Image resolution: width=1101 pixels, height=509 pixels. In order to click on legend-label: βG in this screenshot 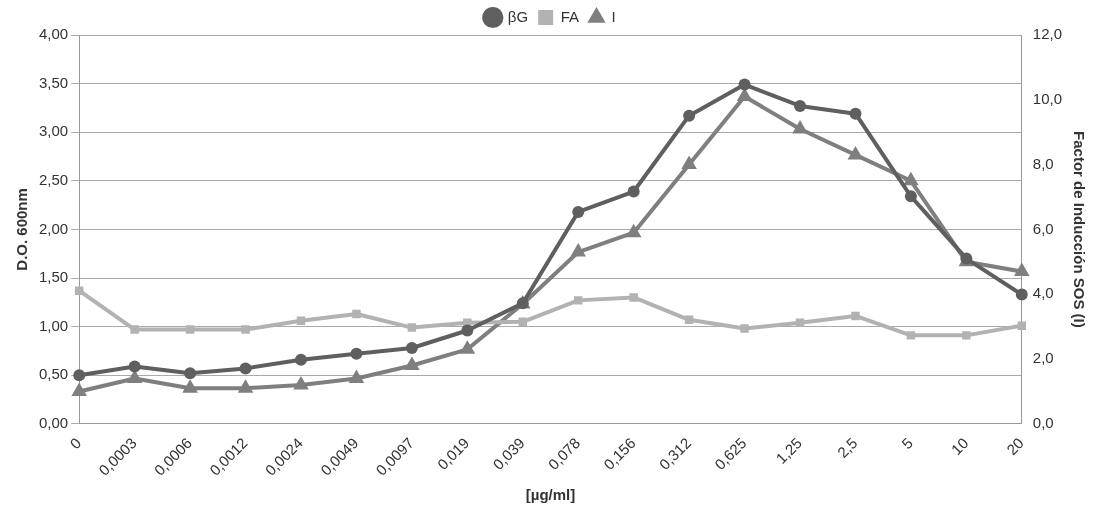, I will do `click(518, 16)`.